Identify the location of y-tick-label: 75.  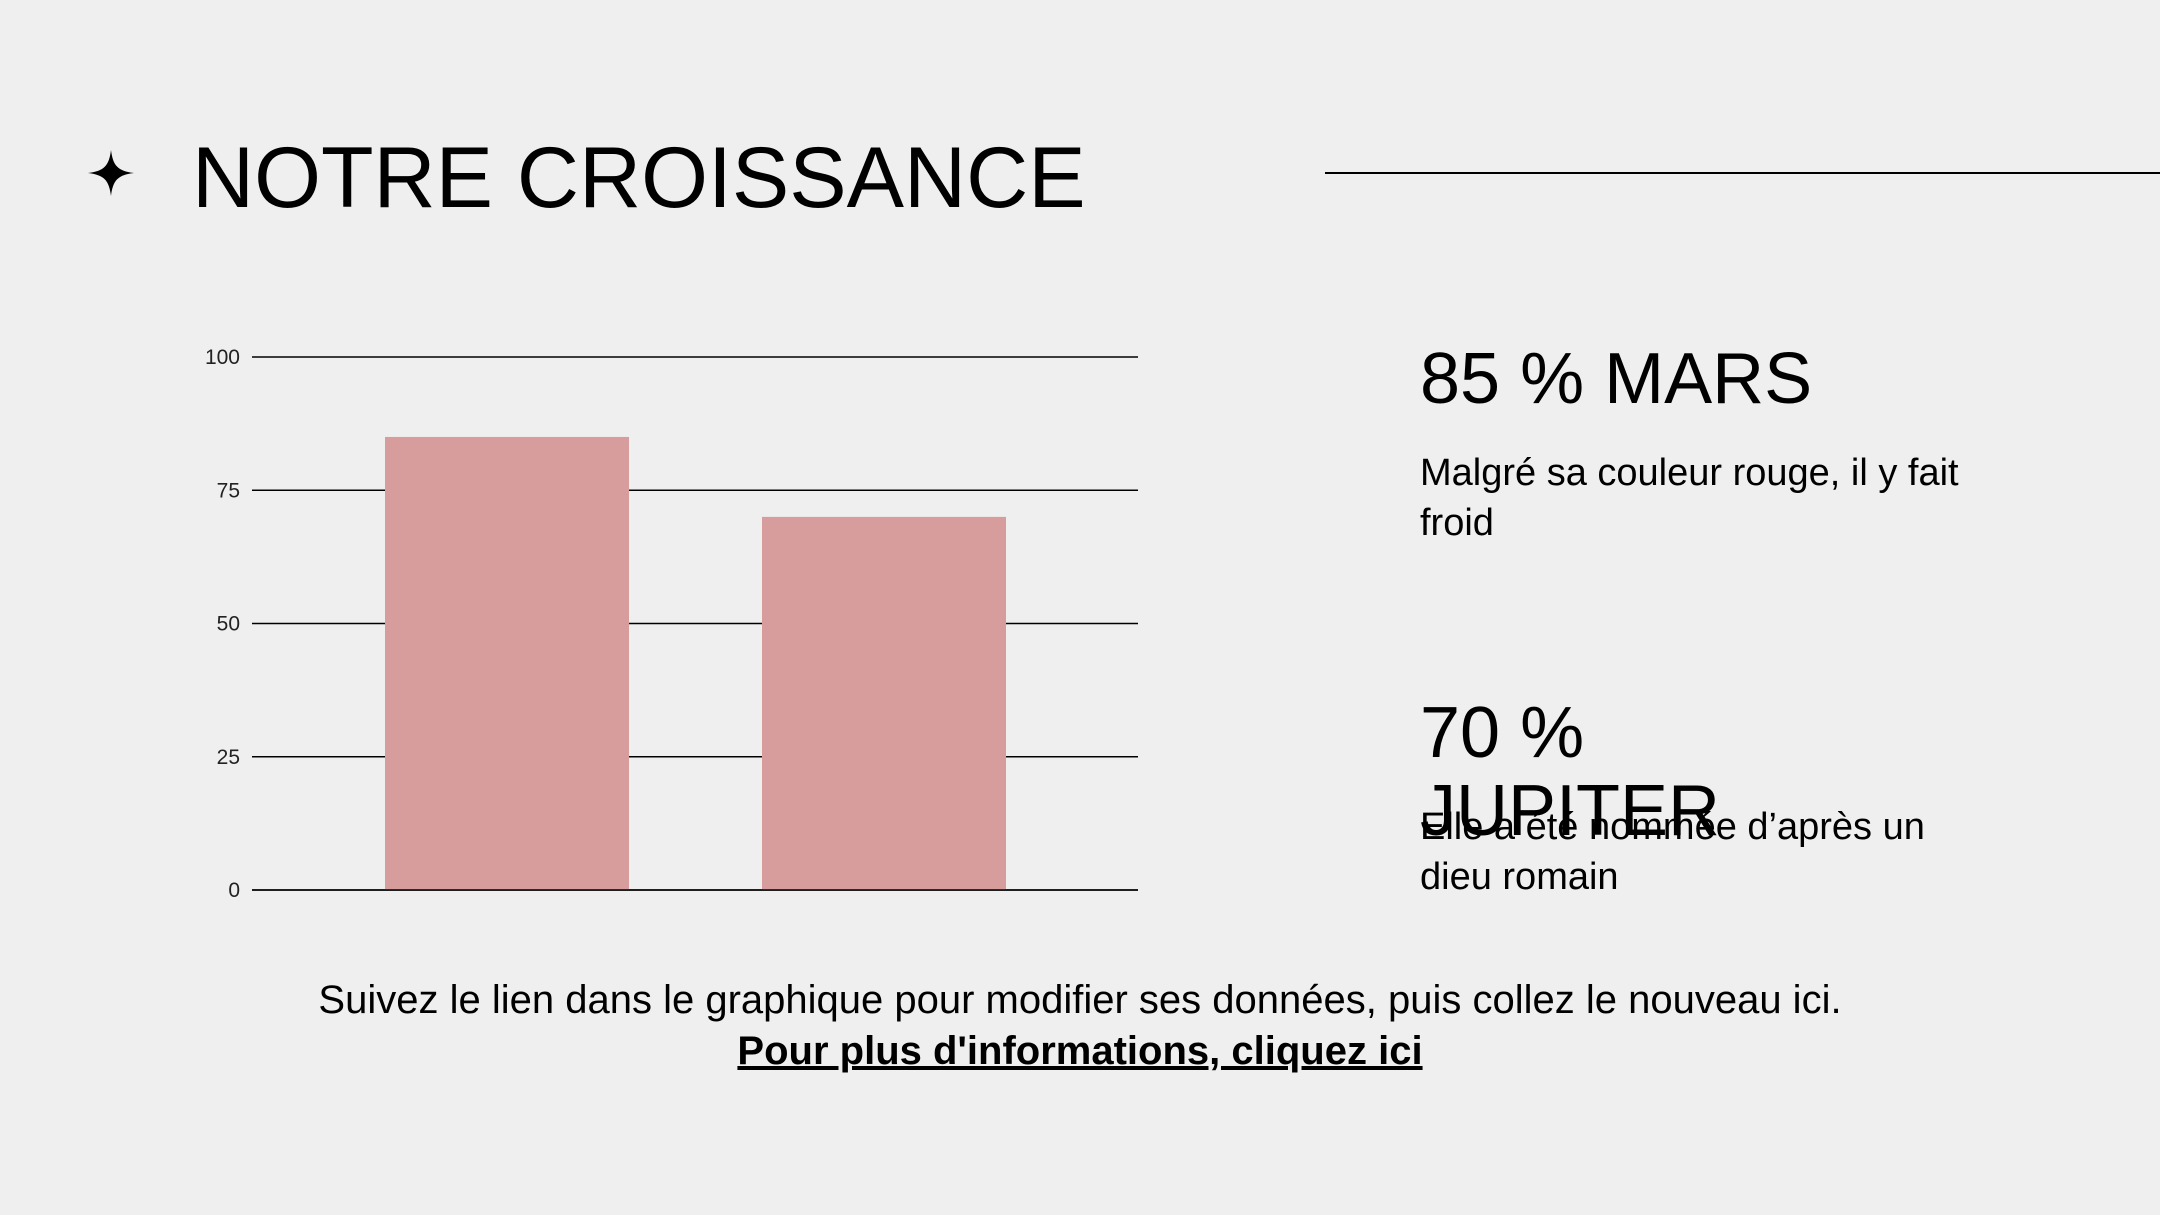
(228, 490).